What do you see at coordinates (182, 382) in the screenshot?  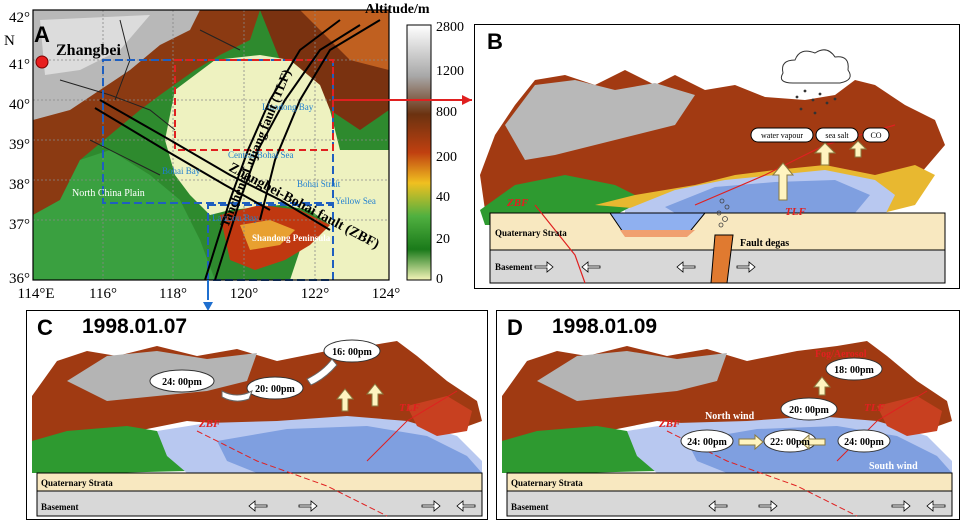 I see `c-time-label: 24: 00pm` at bounding box center [182, 382].